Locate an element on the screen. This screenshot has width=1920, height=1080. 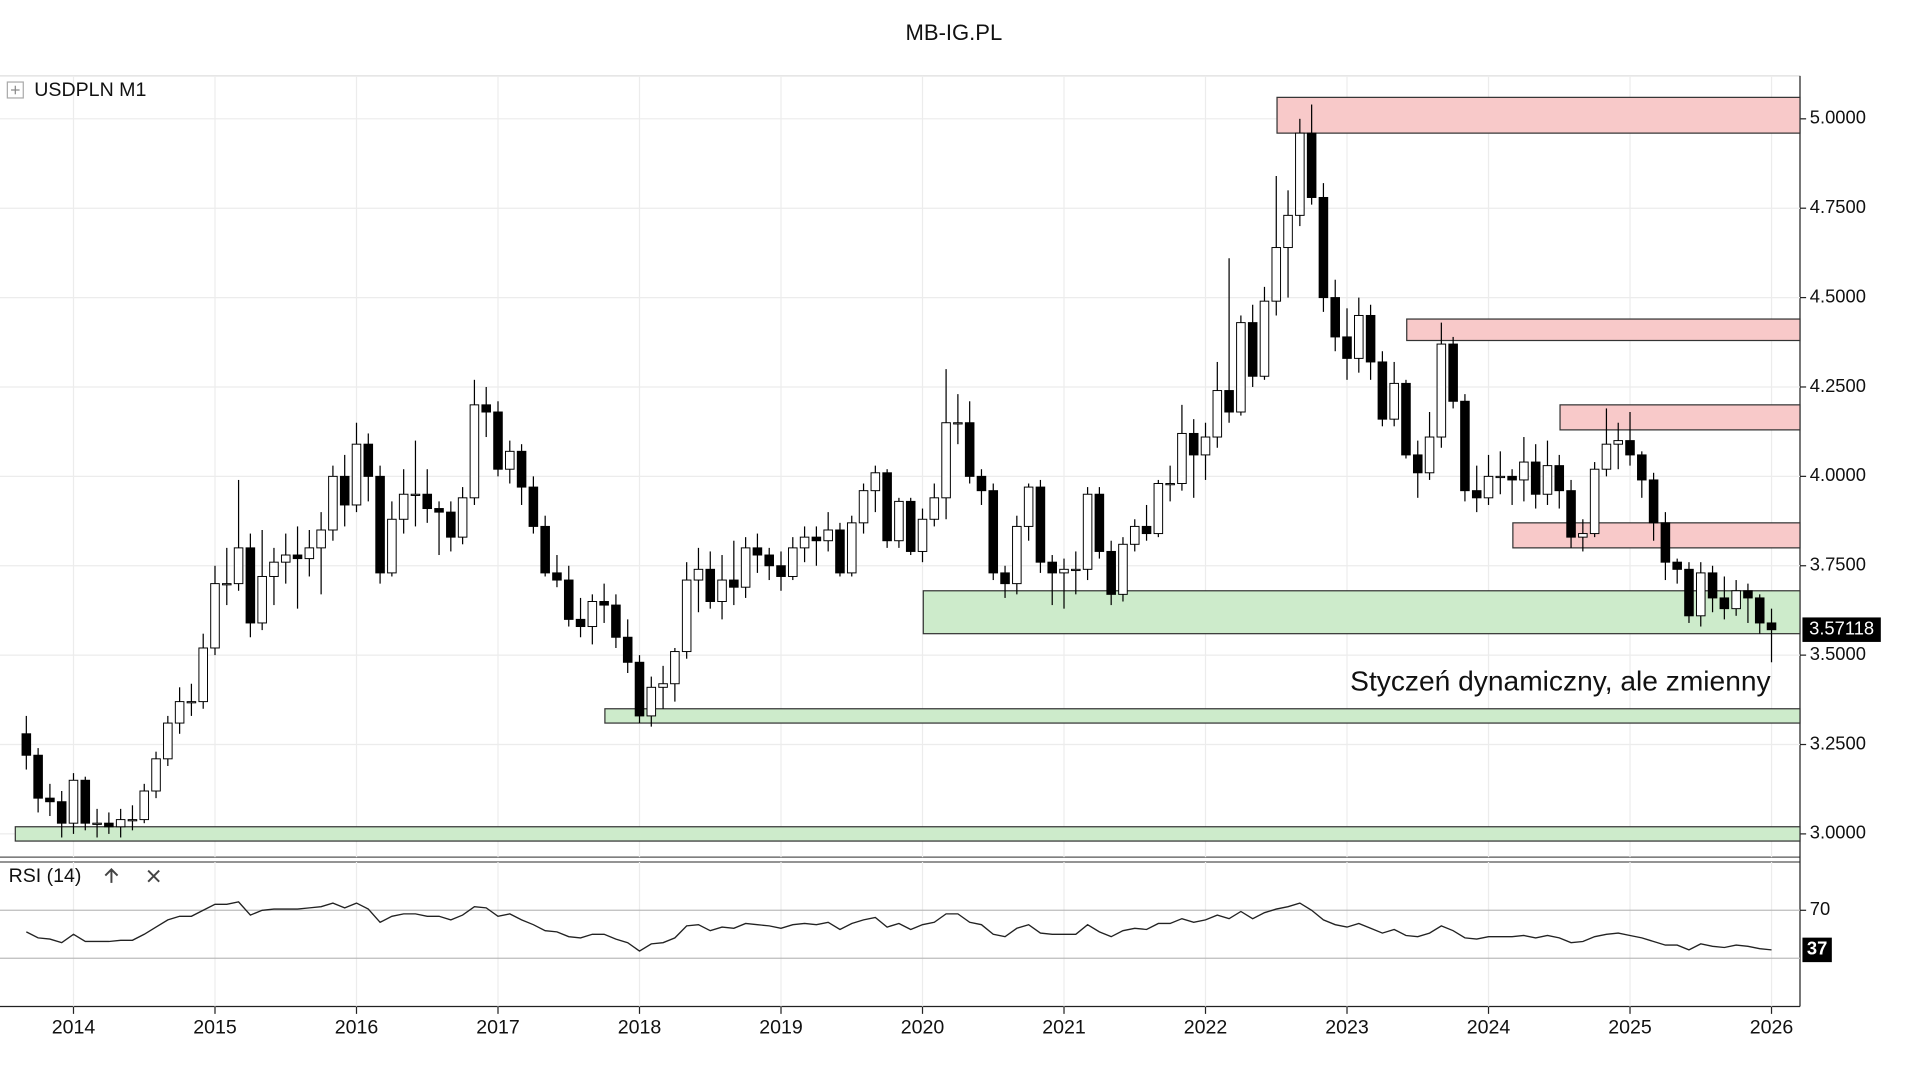
y-tick-label: 4.2500 is located at coordinates (1838, 385).